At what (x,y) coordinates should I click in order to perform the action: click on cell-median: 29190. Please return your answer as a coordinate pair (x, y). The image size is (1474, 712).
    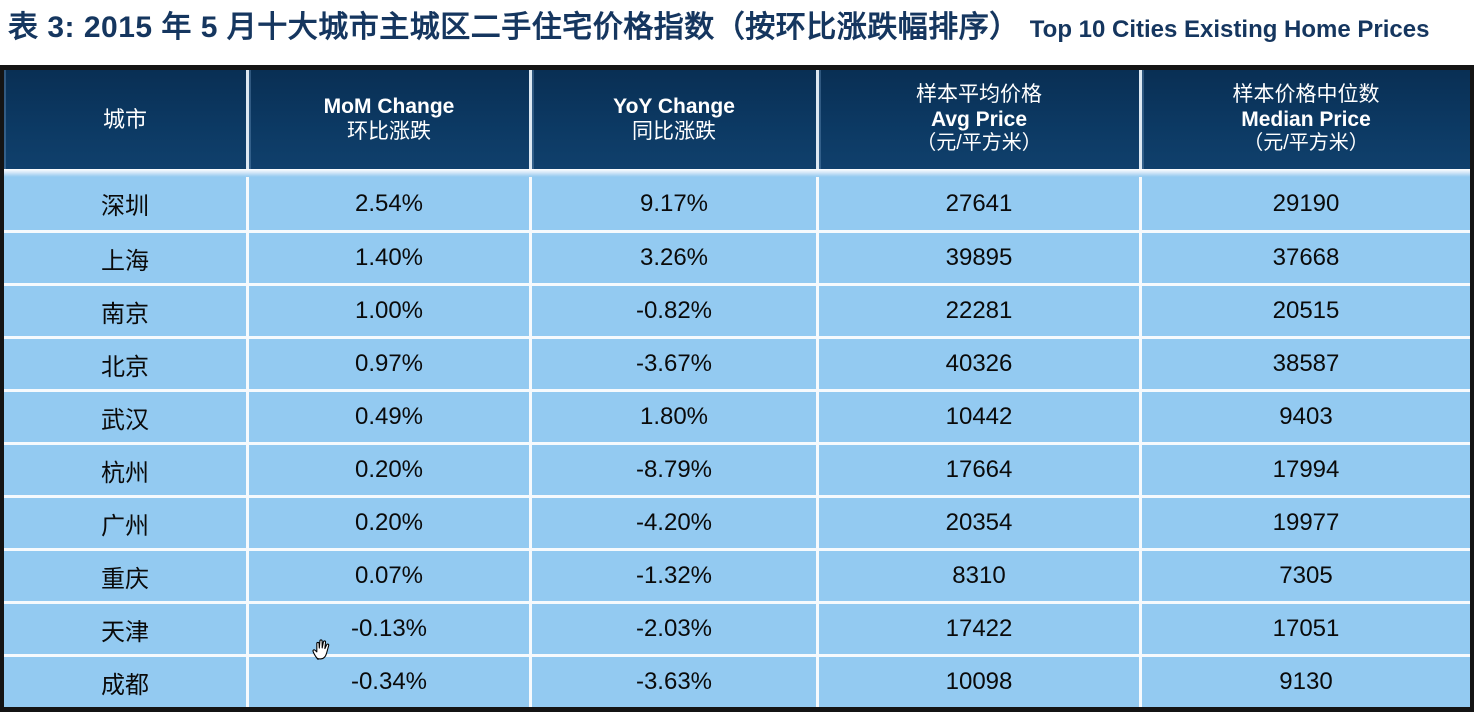
    Looking at the image, I should click on (1306, 203).